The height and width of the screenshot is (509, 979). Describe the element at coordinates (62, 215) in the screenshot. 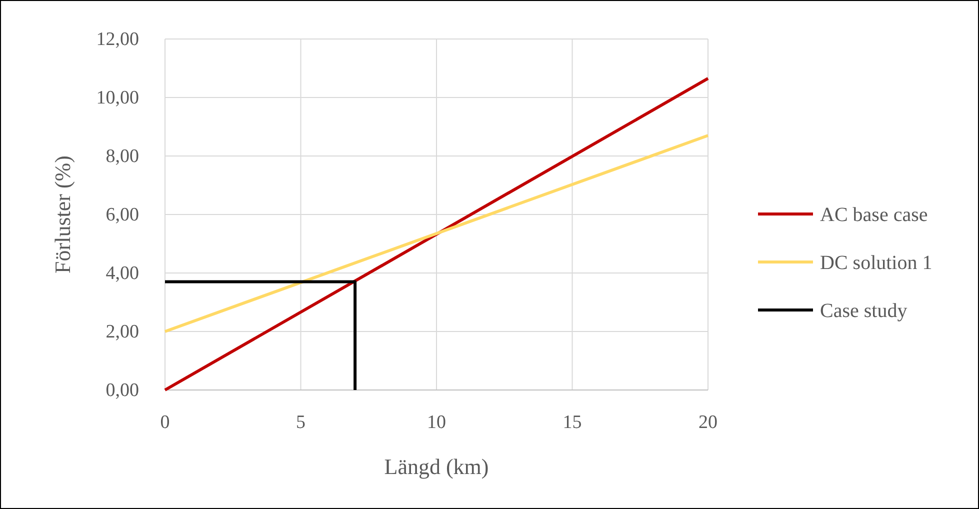

I see `y-axis-title: Förluster (%)` at that location.